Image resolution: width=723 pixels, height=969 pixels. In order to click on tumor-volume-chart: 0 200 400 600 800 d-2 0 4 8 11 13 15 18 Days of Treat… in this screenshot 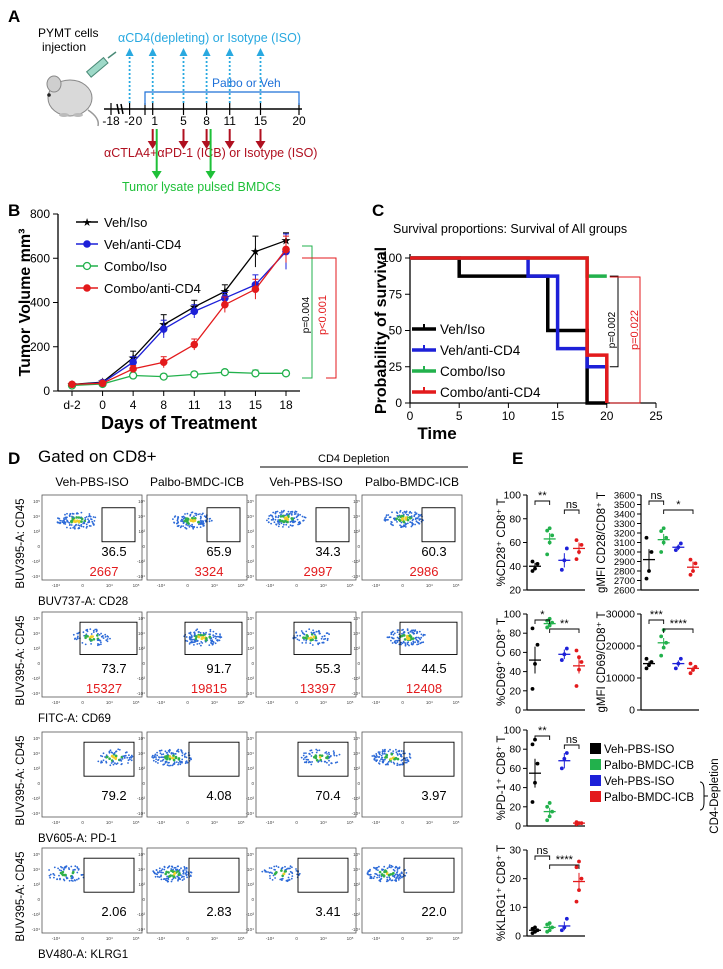, I will do `click(177, 320)`.